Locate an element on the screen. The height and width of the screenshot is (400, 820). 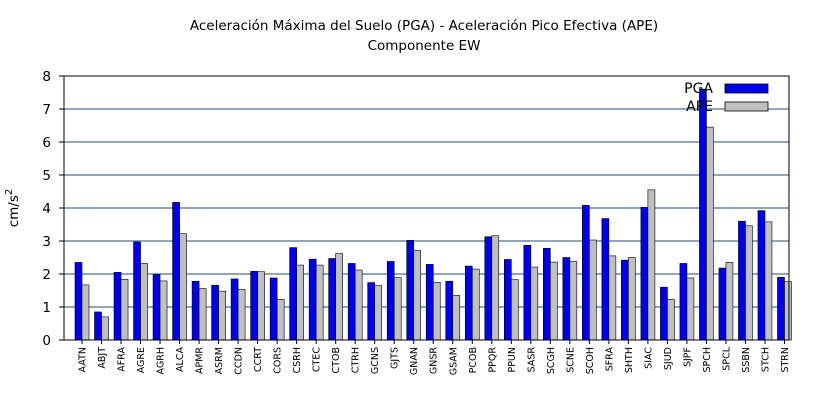
bar-pga-pcob is located at coordinates (468, 303).